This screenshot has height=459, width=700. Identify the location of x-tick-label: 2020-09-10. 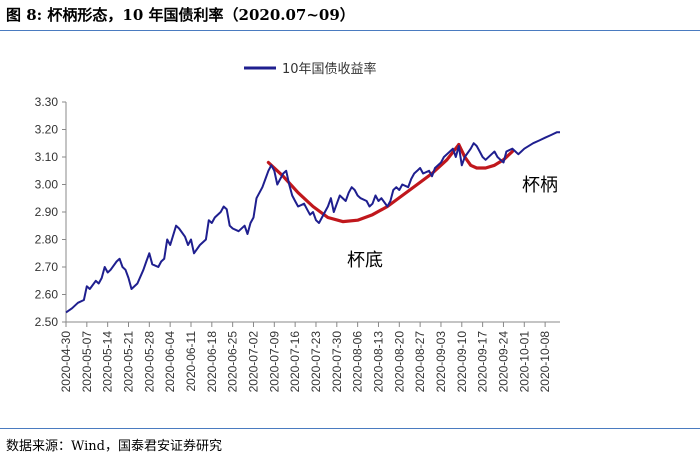
(462, 362).